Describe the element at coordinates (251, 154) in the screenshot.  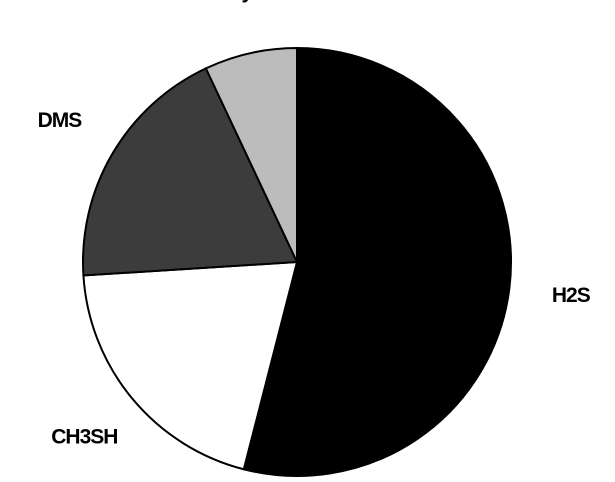
I see `pie-slice` at that location.